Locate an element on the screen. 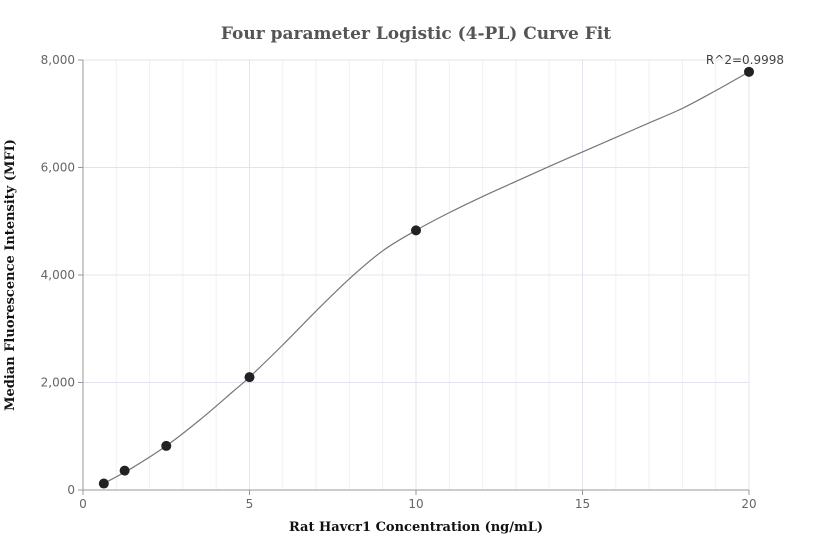  y-tick-label: 8,000 is located at coordinates (58, 60).